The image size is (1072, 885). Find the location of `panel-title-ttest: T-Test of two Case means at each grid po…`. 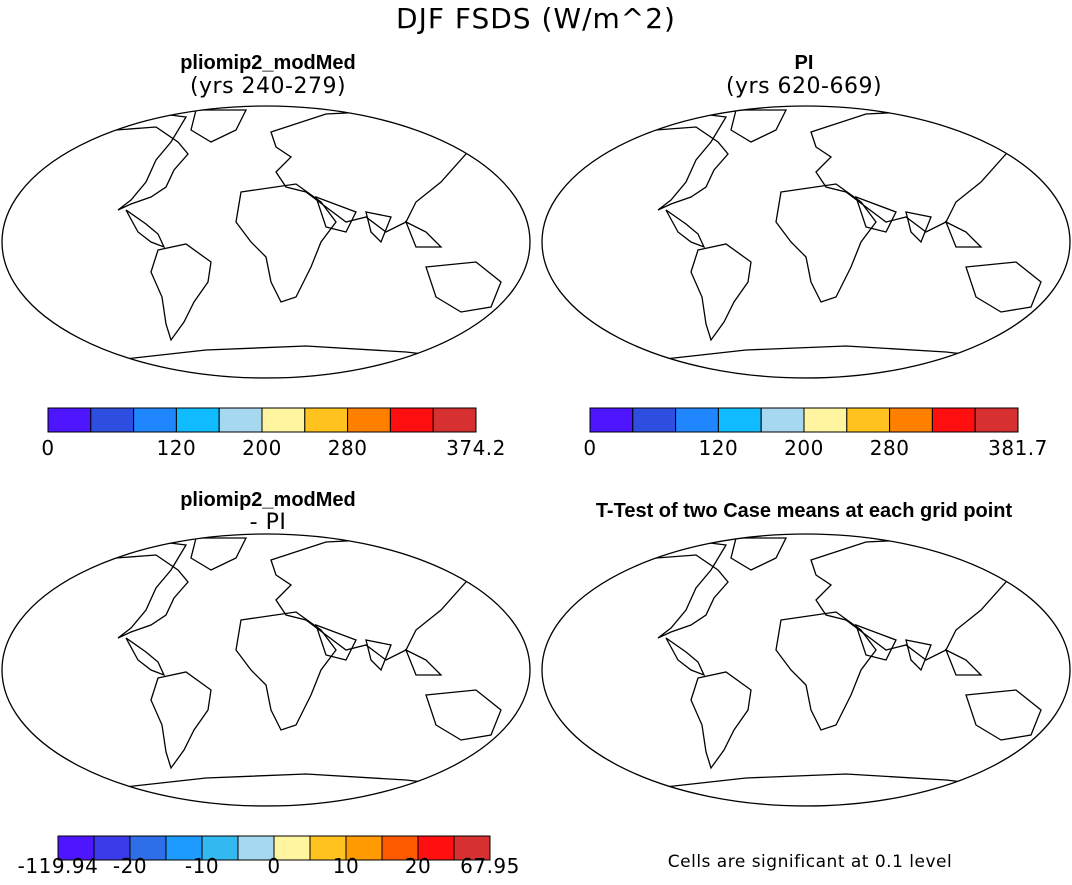

panel-title-ttest: T-Test of two Case means at each grid po… is located at coordinates (804, 511).